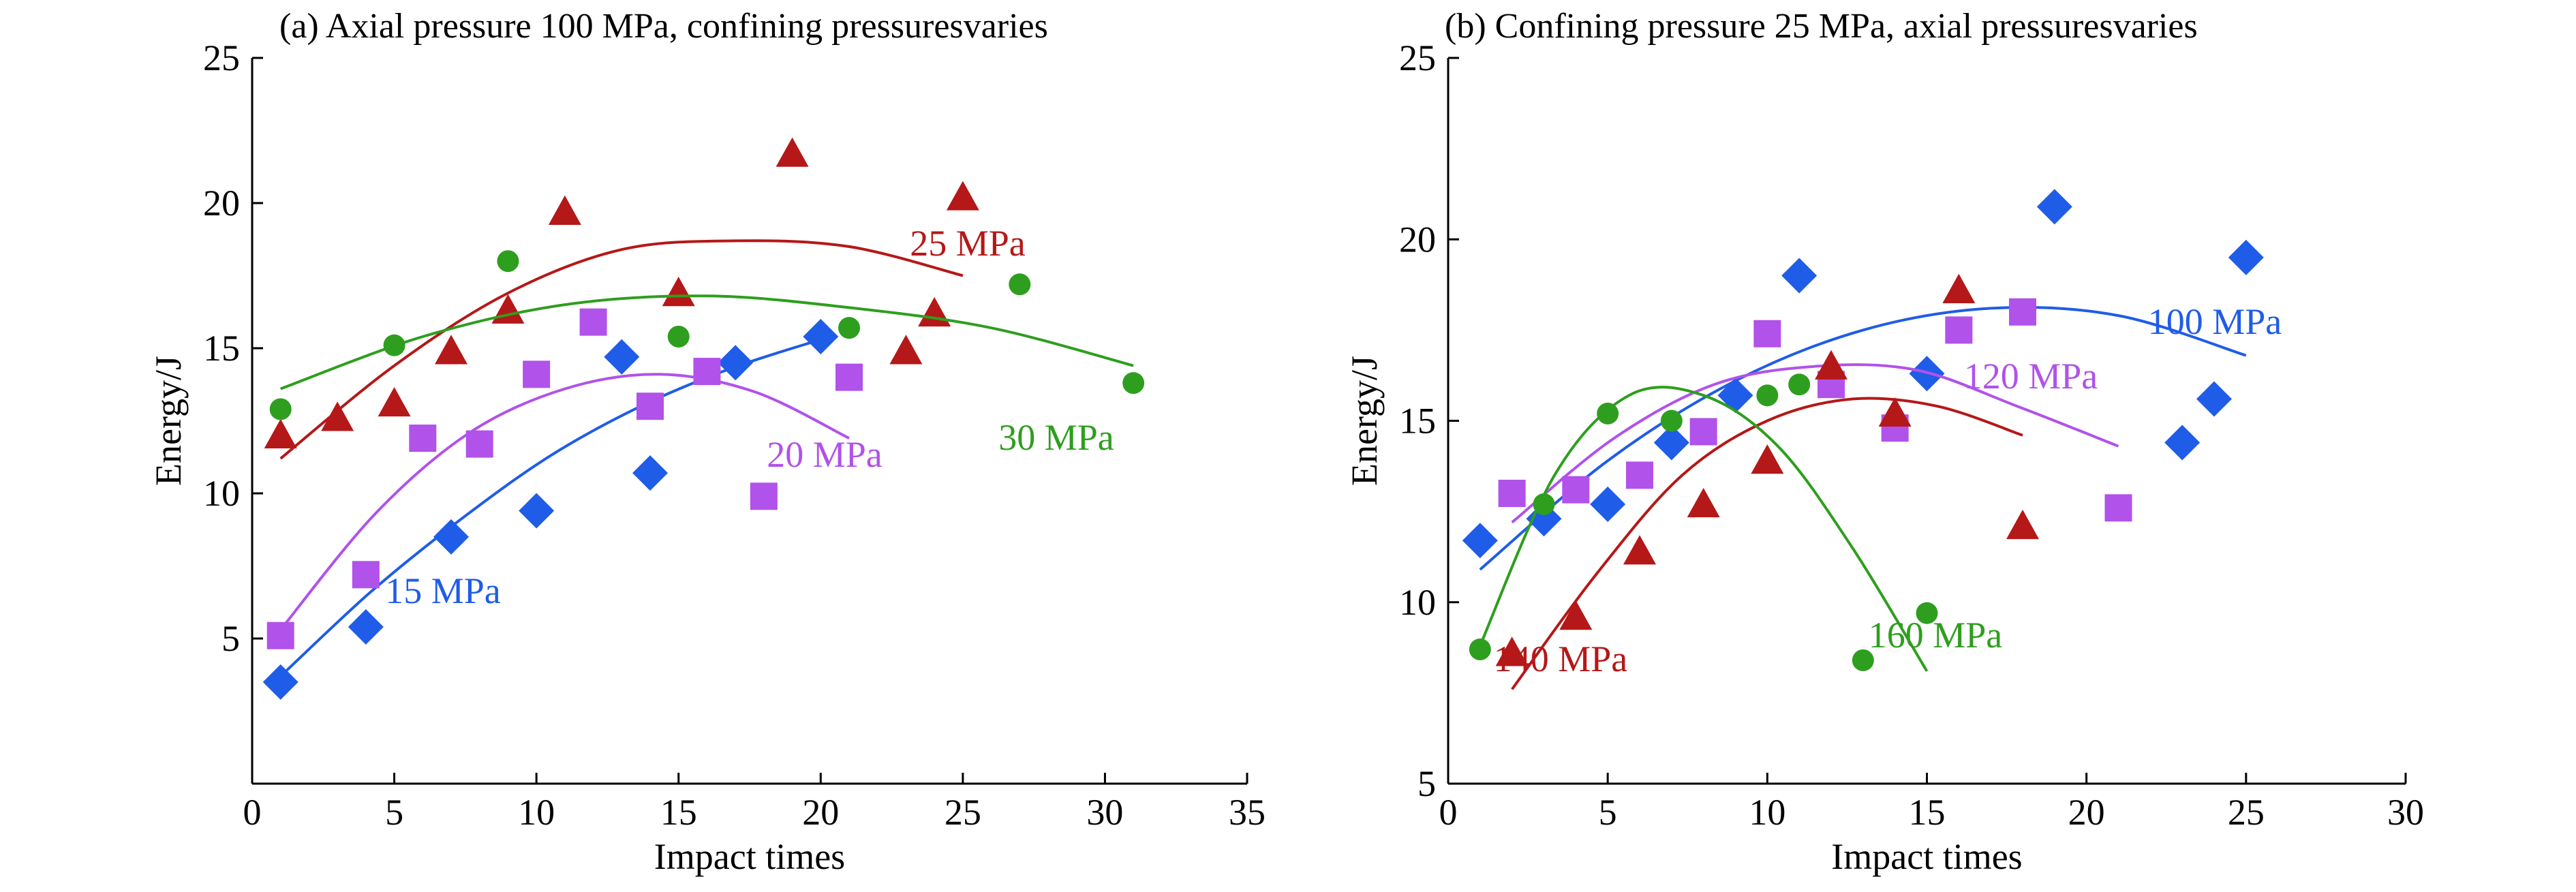 This screenshot has height=892, width=2576. What do you see at coordinates (1247, 813) in the screenshot?
I see `x-tick-label: 35` at bounding box center [1247, 813].